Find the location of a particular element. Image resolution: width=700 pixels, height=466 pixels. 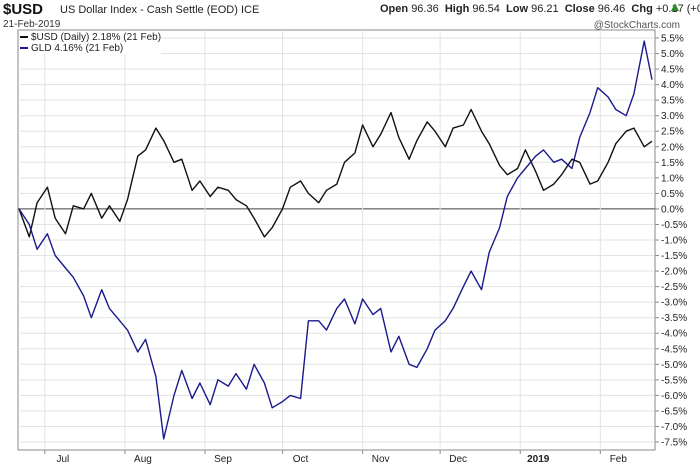

y-tick-label: 0.0% is located at coordinates (672, 209).